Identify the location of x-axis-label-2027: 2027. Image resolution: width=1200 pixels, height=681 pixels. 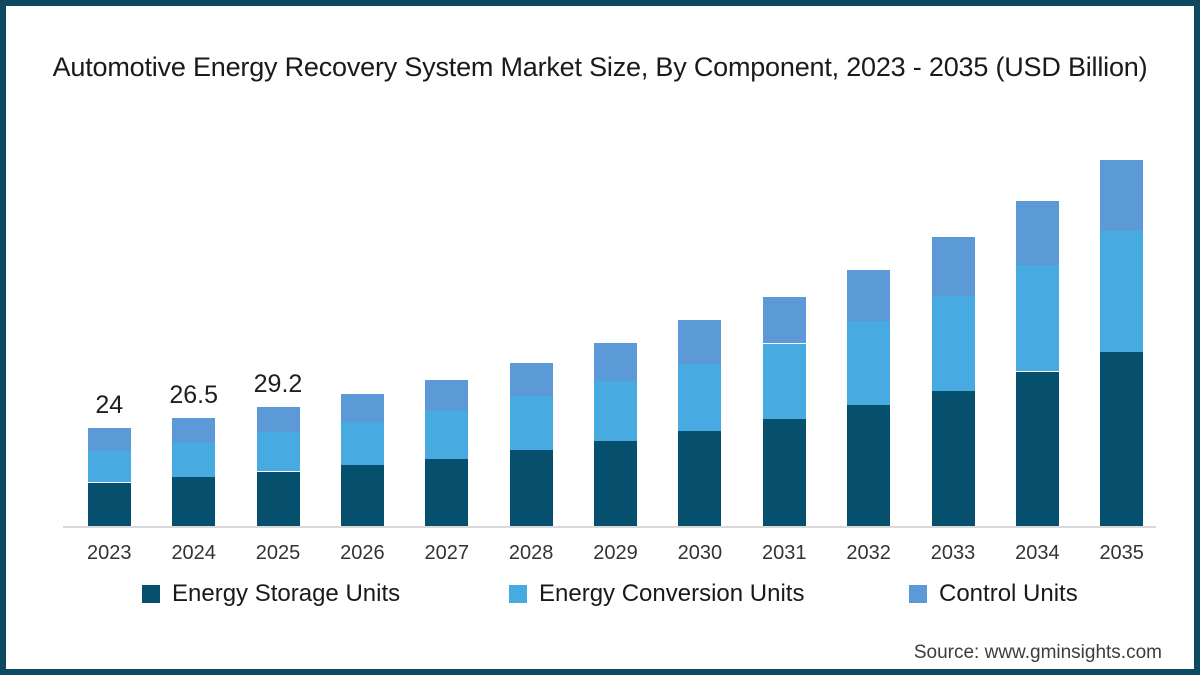
(447, 553).